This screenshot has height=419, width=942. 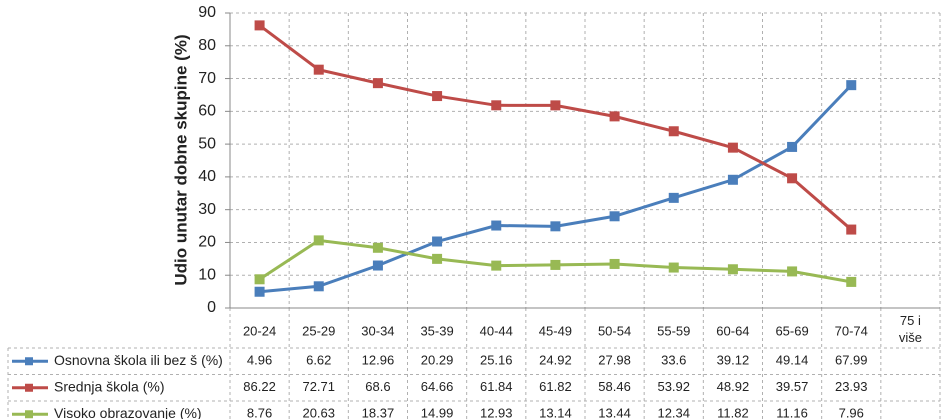 I want to click on table-cell: 11.16, so click(x=792, y=412).